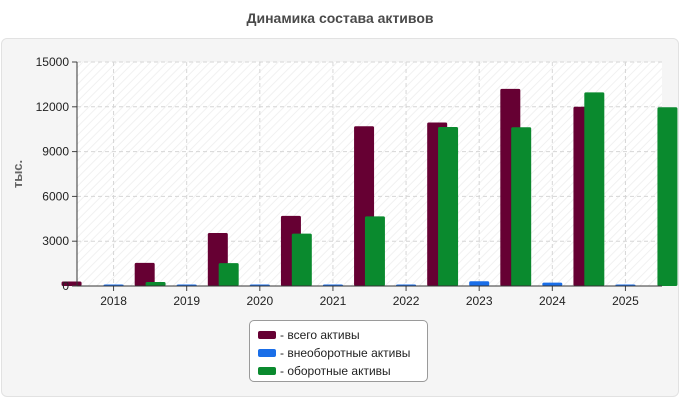  I want to click on x-tick-label: 2024, so click(552, 301).